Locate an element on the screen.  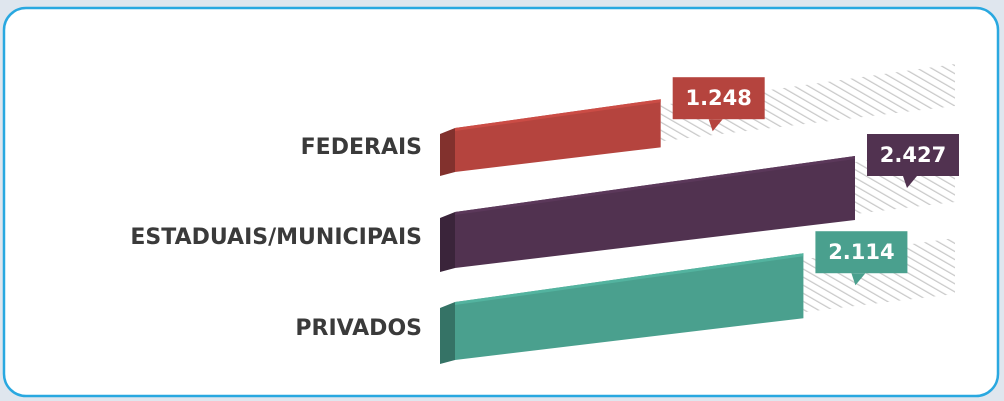
category-label: PRIVADOS is located at coordinates (358, 328).